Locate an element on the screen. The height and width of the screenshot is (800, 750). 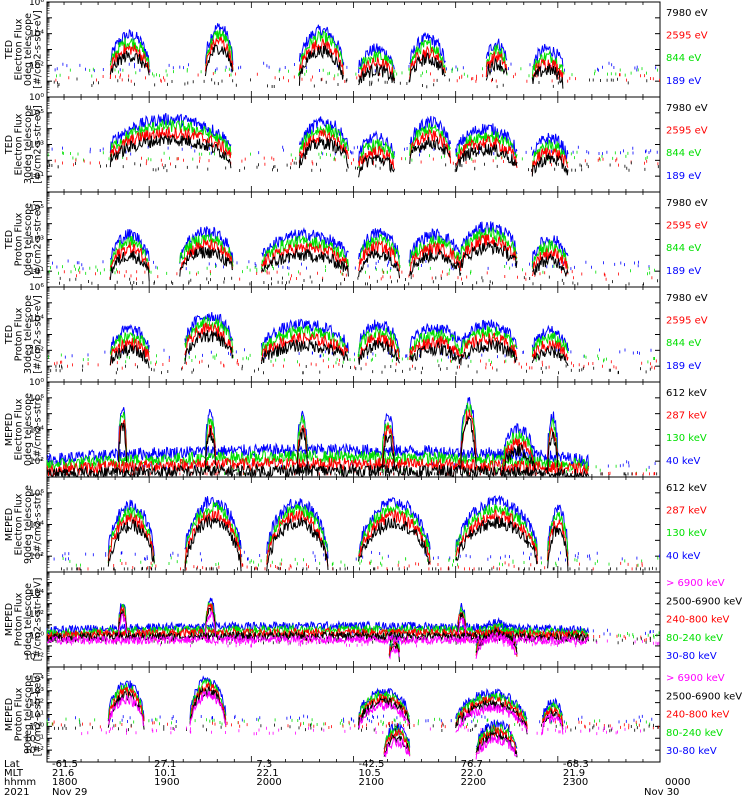
footer-hhmm-value: 1900 is located at coordinates (166, 782).